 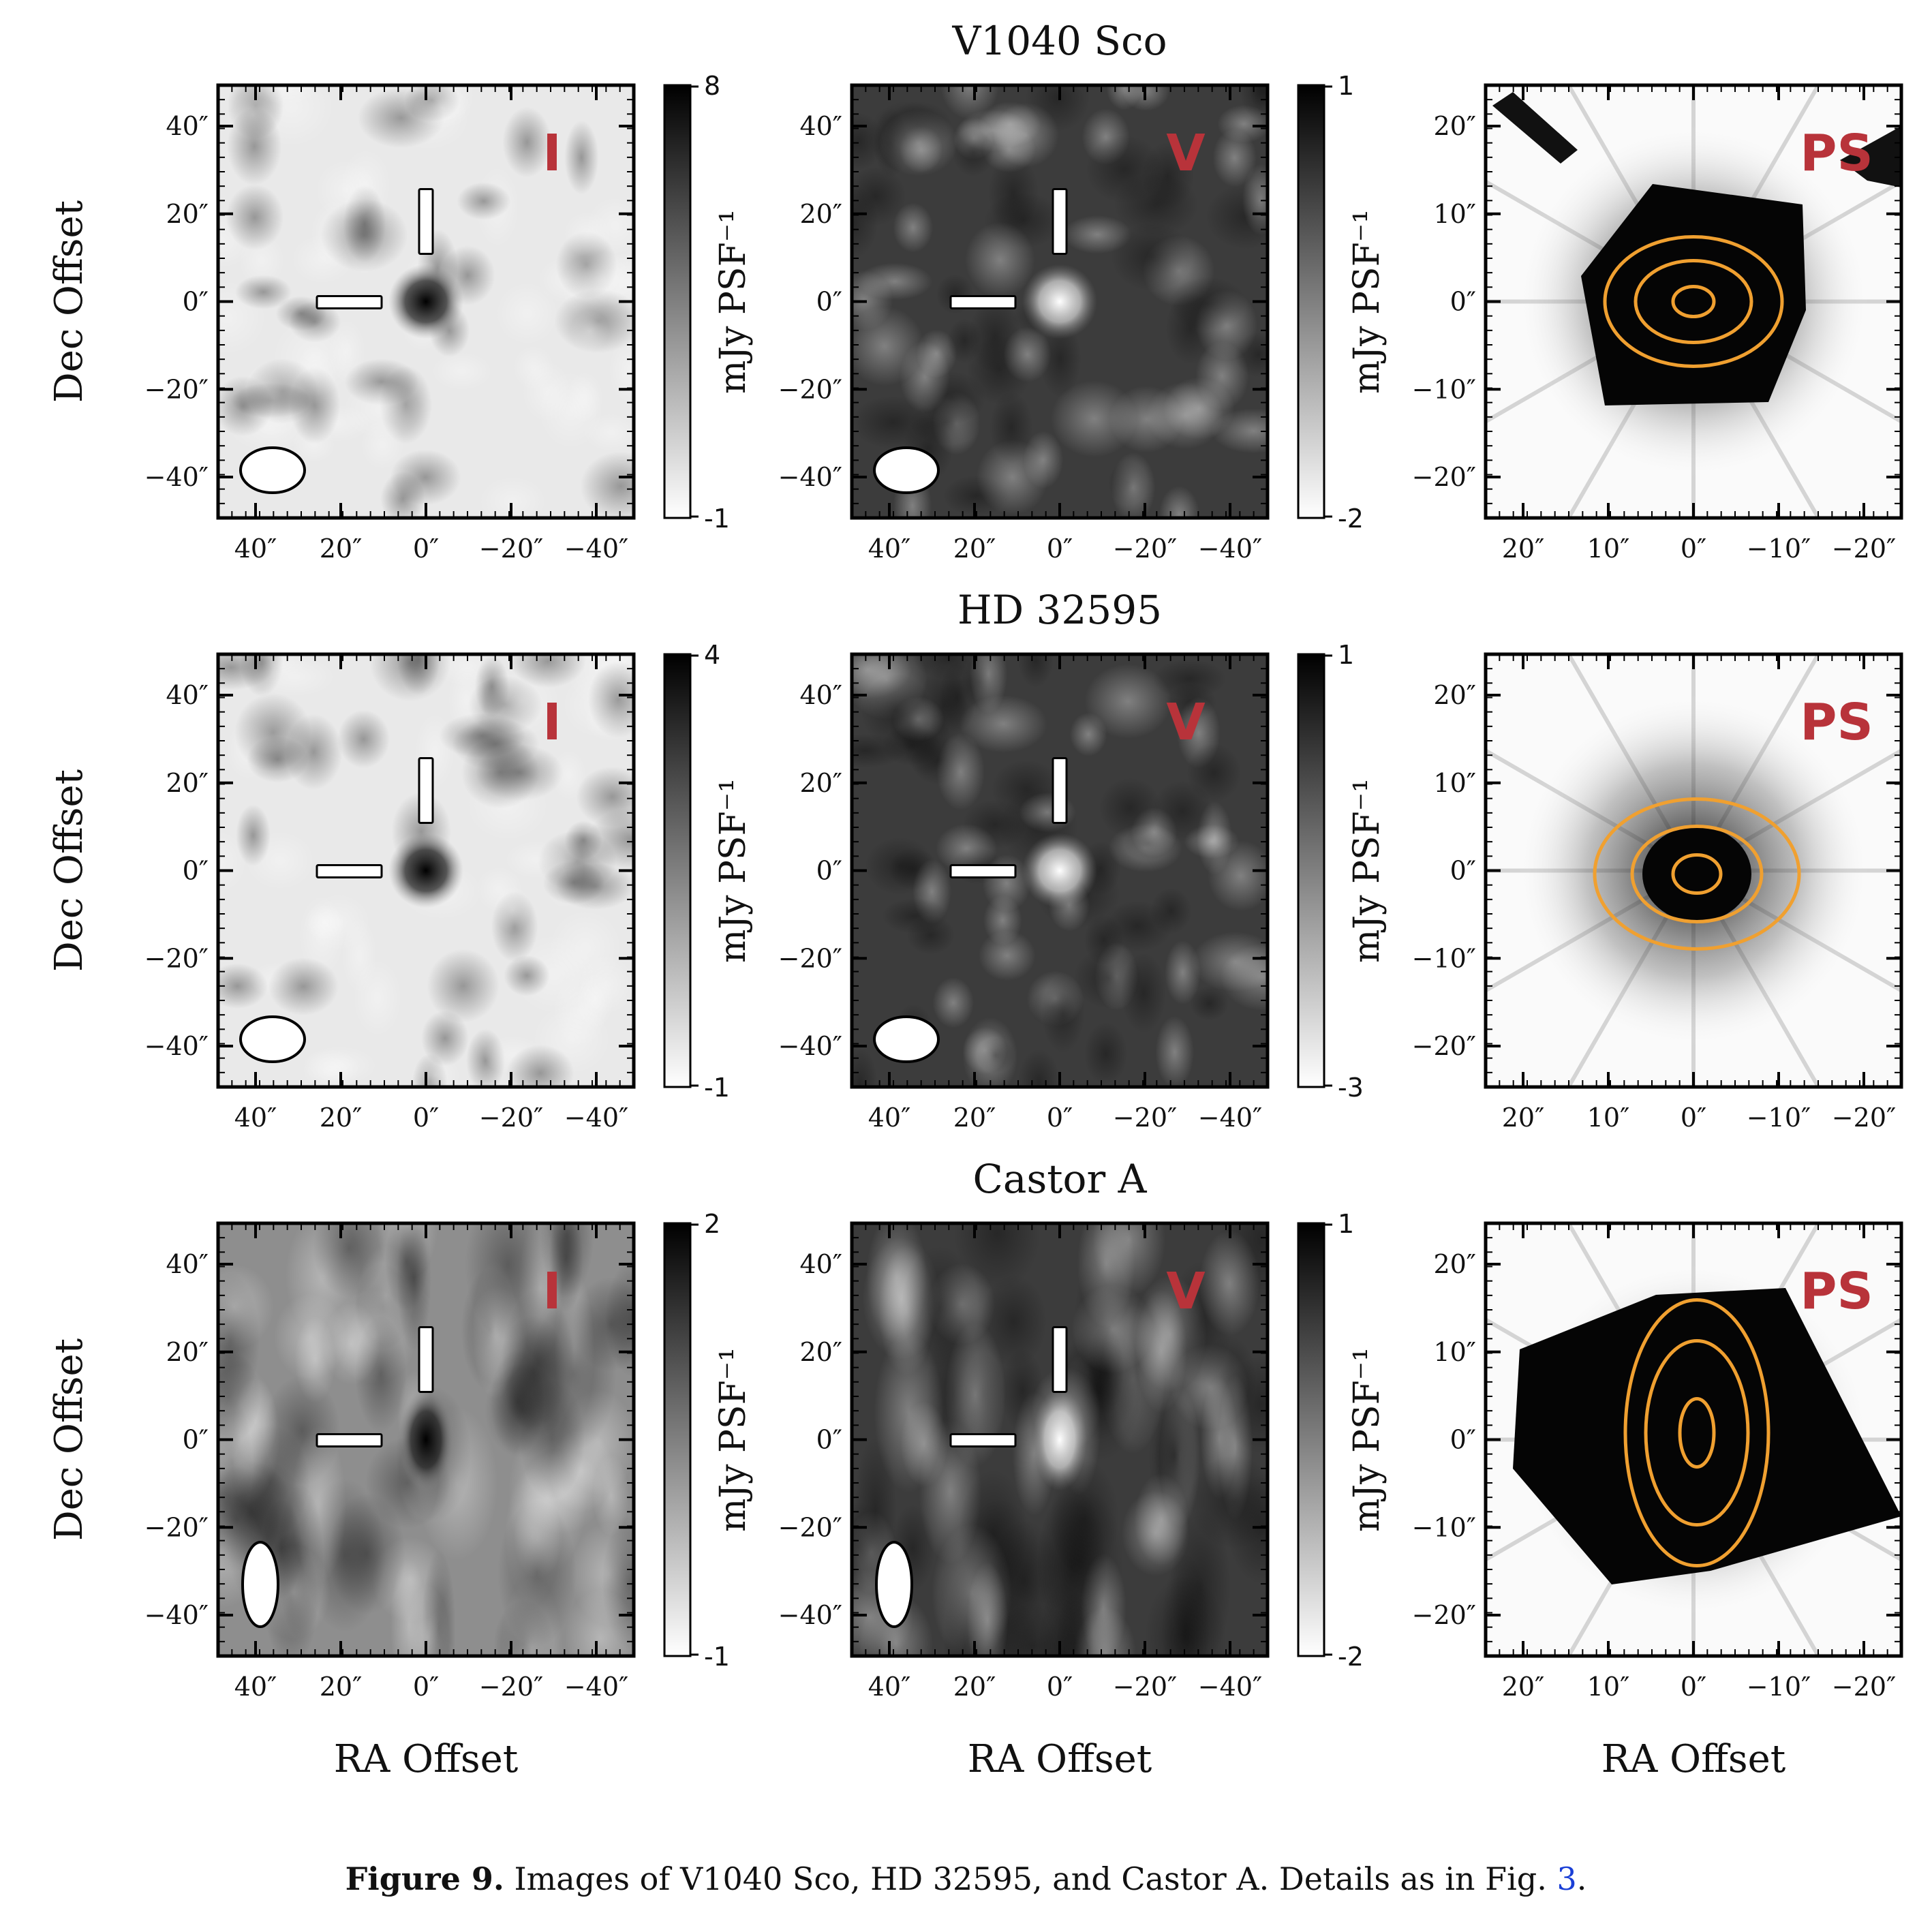 What do you see at coordinates (810, 477) in the screenshot?
I see `y-tick-label: −40″` at bounding box center [810, 477].